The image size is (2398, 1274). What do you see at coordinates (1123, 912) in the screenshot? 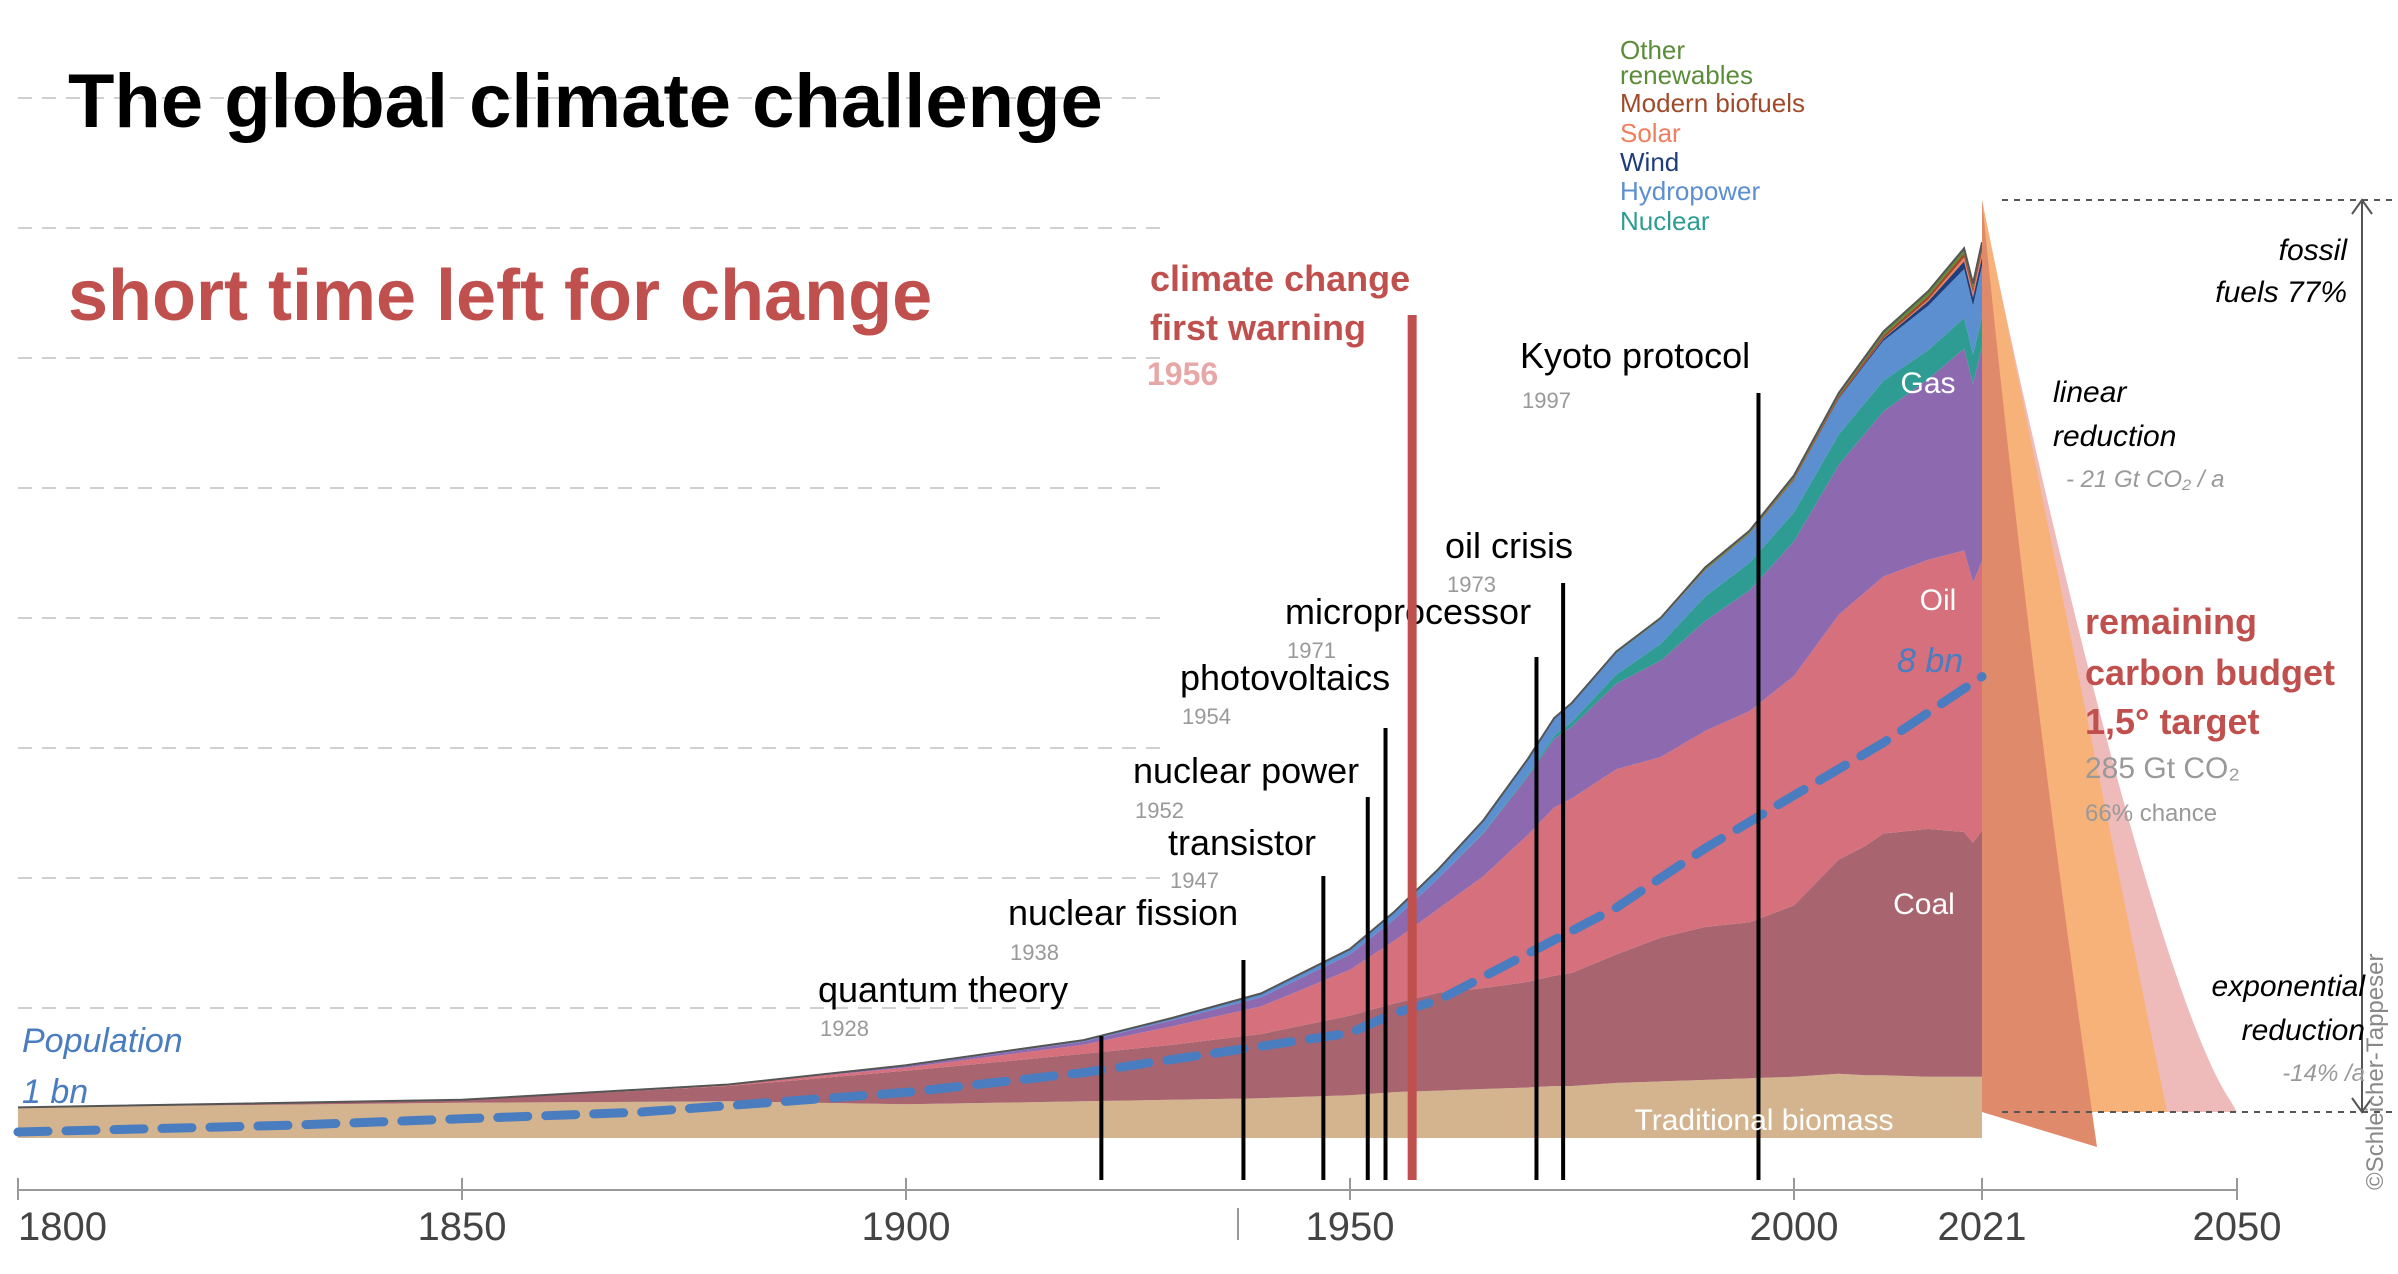
I see `milestone-label: nuclear fission` at bounding box center [1123, 912].